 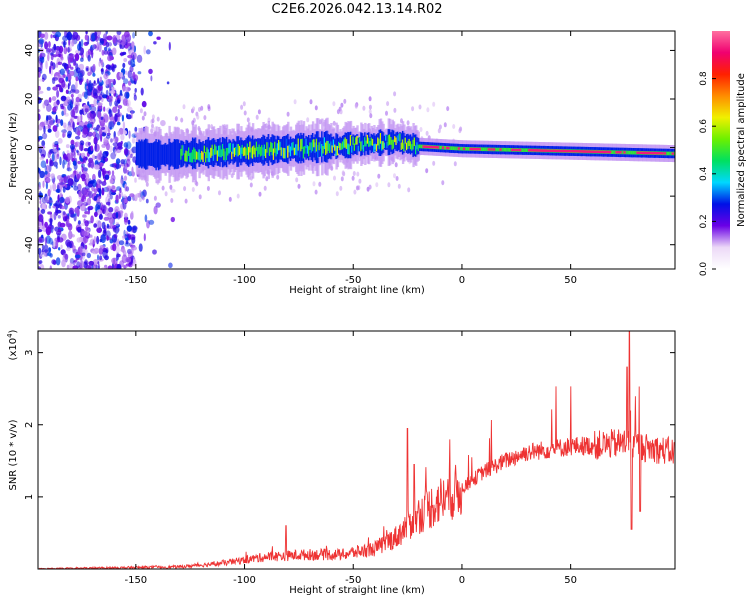 What do you see at coordinates (353, 280) in the screenshot?
I see `x-tick-label: -50` at bounding box center [353, 280].